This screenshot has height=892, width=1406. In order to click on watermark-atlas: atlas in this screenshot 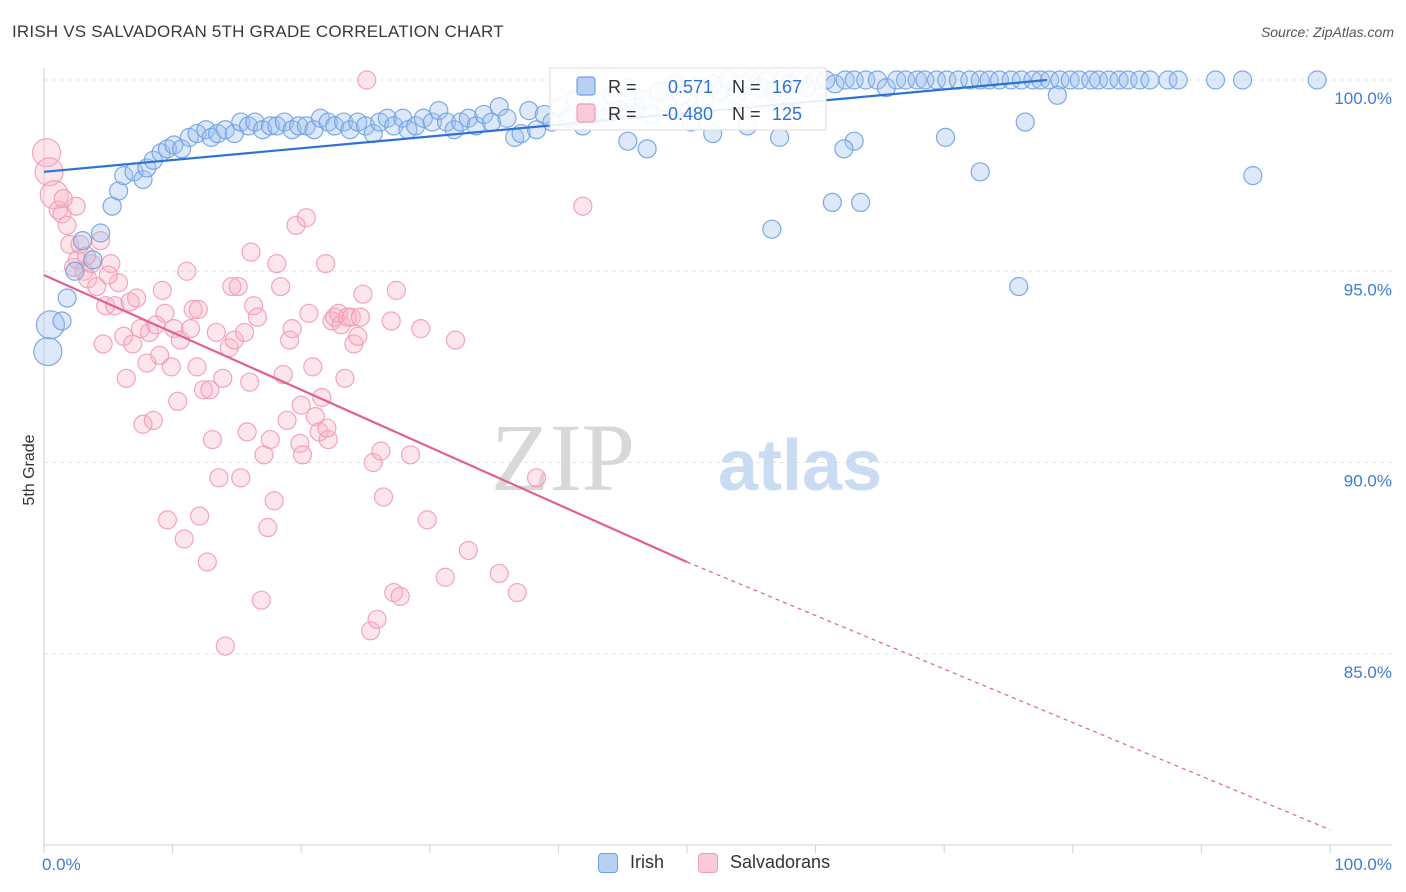, I will do `click(800, 466)`.